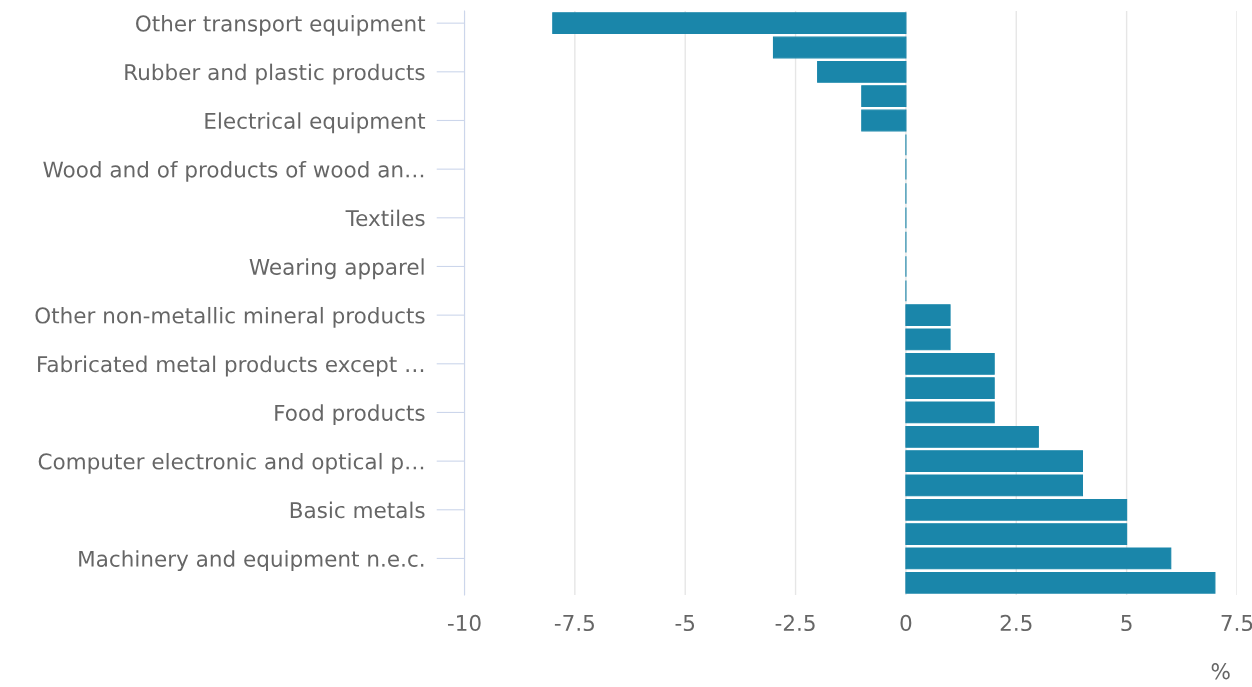  What do you see at coordinates (251, 561) in the screenshot?
I see `y-tick-label: Machinery and equipment n.e.c.` at bounding box center [251, 561].